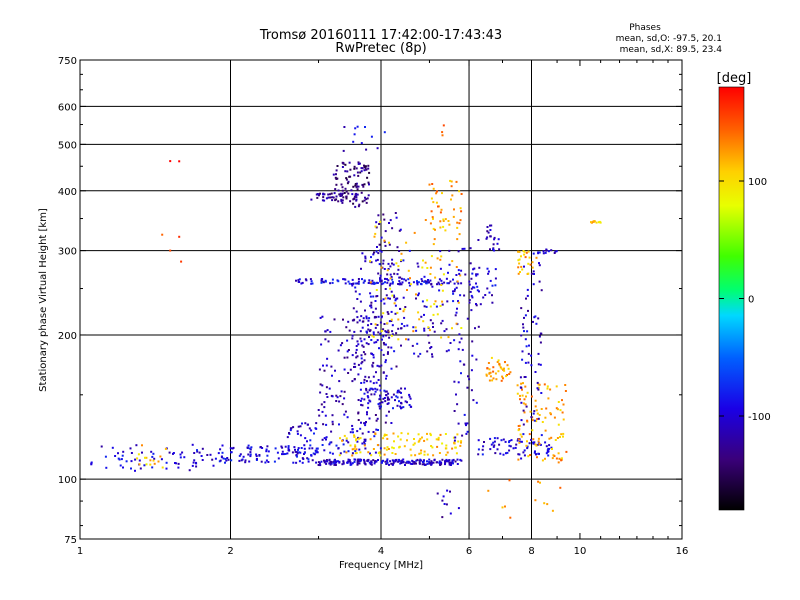 This screenshot has width=800, height=600. What do you see at coordinates (734, 78) in the screenshot?
I see `colorbar-label: [deg]` at bounding box center [734, 78].